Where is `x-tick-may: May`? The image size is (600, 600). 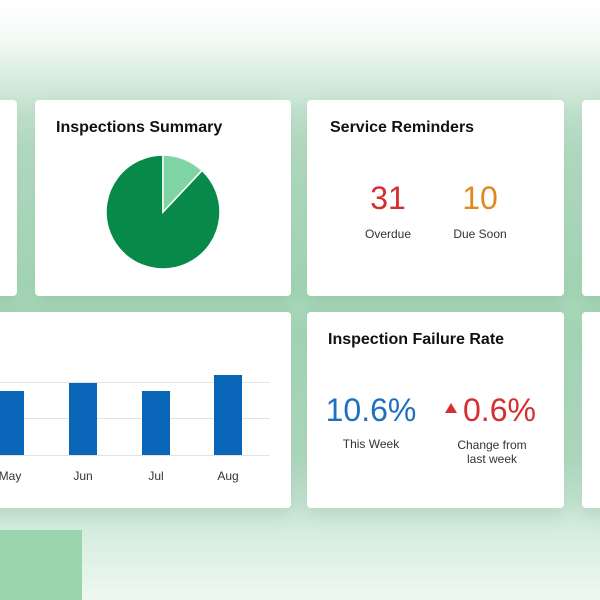 x-tick-may: May is located at coordinates (11, 476).